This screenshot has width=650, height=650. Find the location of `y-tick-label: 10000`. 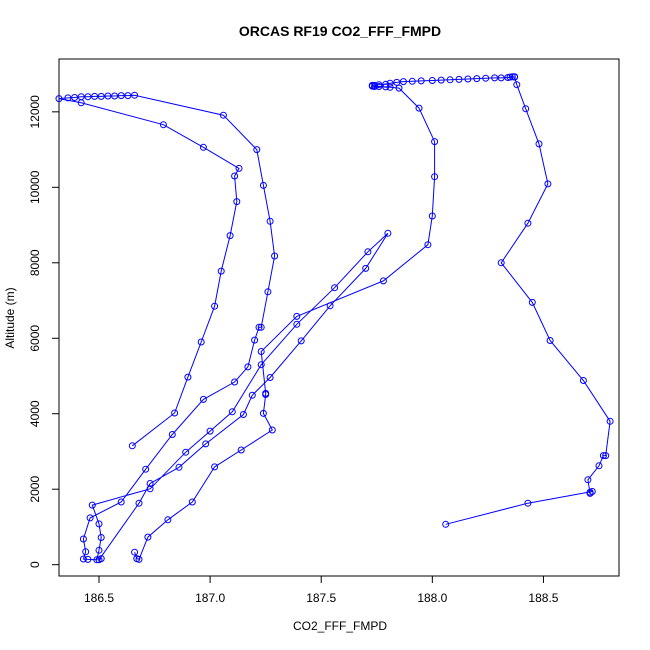

y-tick-label: 10000 is located at coordinates (35, 187).